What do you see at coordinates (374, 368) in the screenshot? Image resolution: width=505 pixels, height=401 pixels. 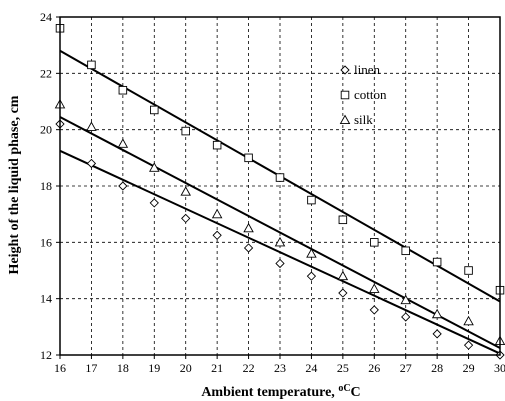 I see `x-tick-label: 26` at bounding box center [374, 368].